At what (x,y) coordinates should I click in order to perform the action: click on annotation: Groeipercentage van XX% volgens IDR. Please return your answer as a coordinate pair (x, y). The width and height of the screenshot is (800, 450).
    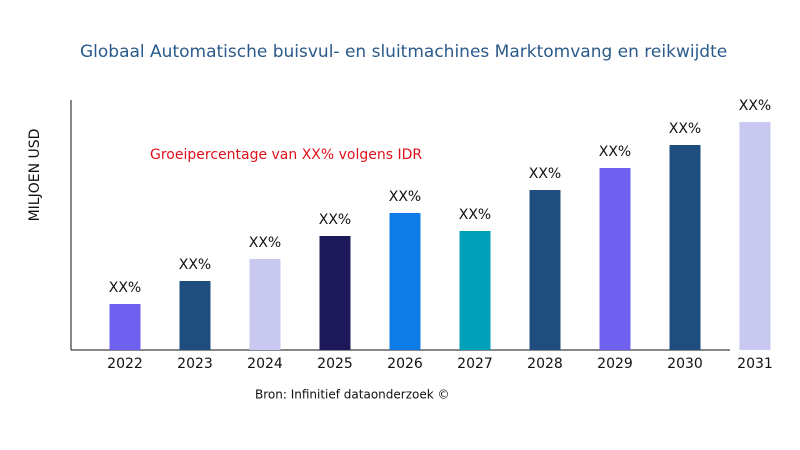
    Looking at the image, I should click on (286, 155).